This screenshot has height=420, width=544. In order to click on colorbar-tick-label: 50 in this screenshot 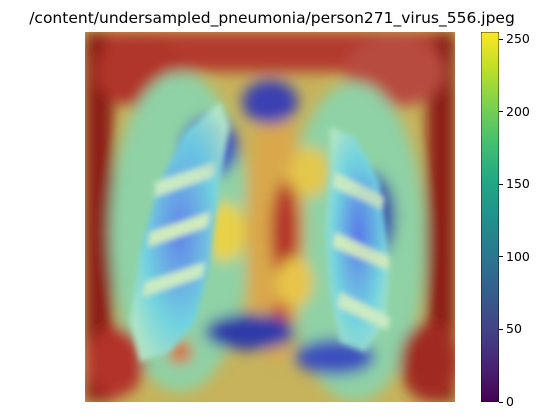, I will do `click(514, 329)`.